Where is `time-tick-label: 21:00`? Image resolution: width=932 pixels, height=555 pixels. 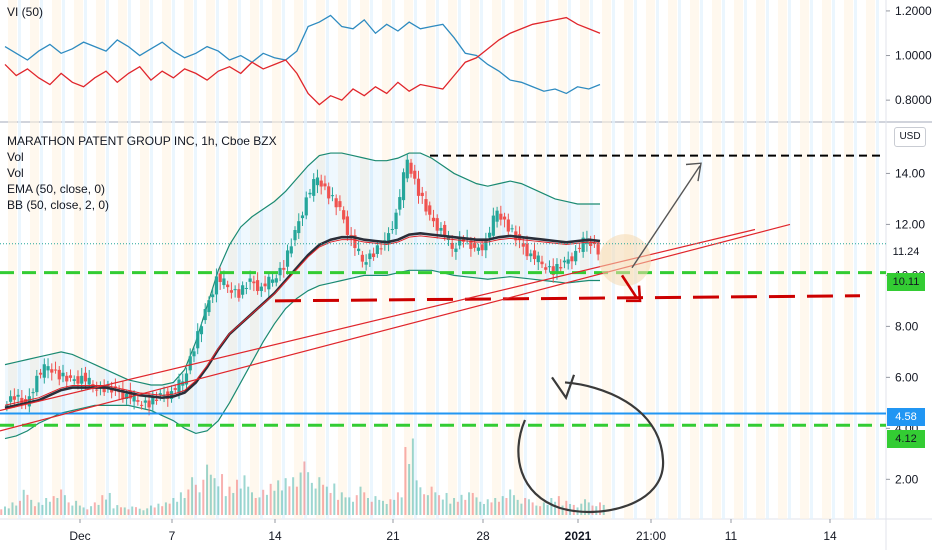 time-tick-label: 21:00 is located at coordinates (651, 536).